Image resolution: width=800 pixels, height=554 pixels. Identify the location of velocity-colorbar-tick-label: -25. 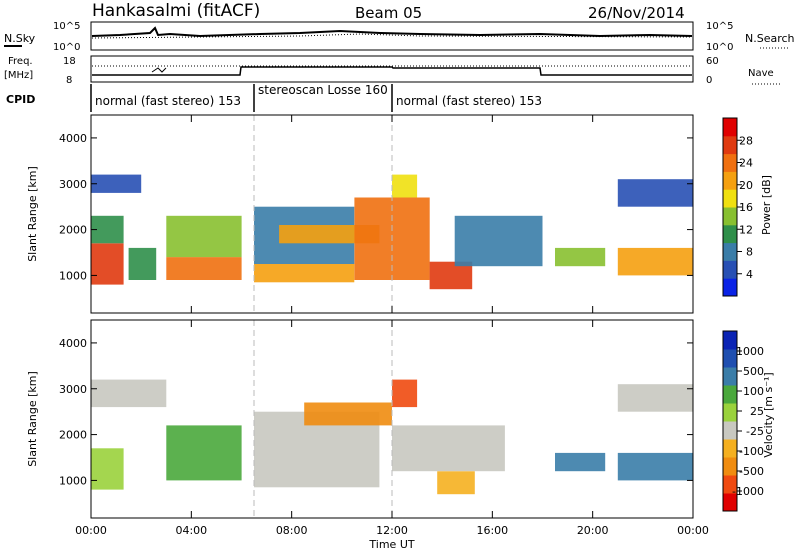
(755, 431).